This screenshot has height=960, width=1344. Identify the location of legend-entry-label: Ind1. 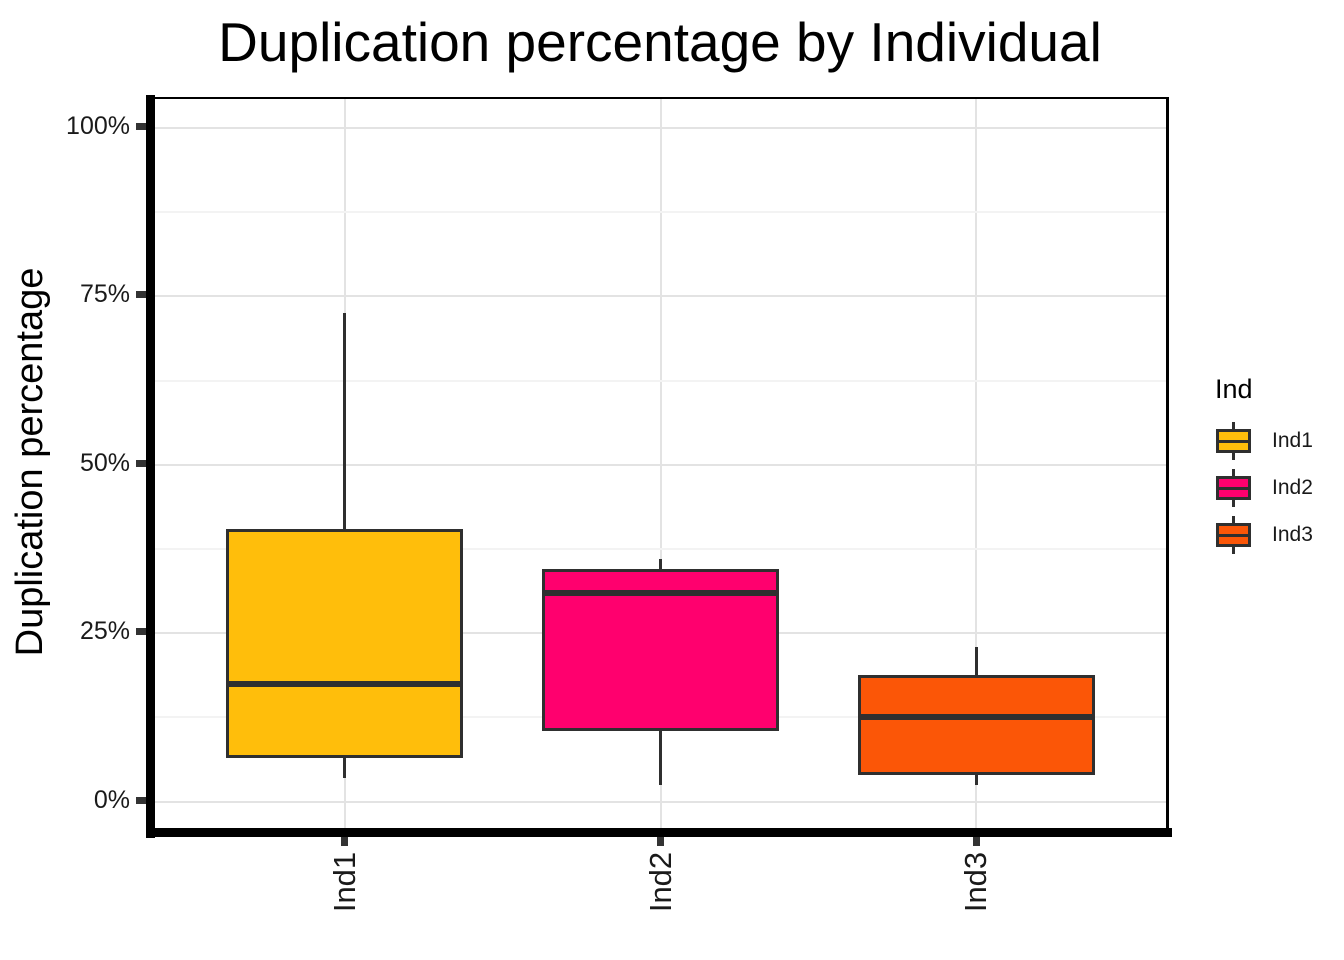
(1292, 440).